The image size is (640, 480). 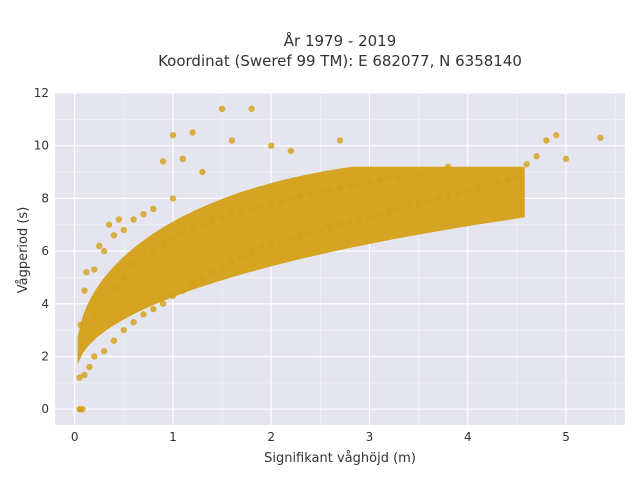 What do you see at coordinates (566, 437) in the screenshot?
I see `x-tick-label: 5` at bounding box center [566, 437].